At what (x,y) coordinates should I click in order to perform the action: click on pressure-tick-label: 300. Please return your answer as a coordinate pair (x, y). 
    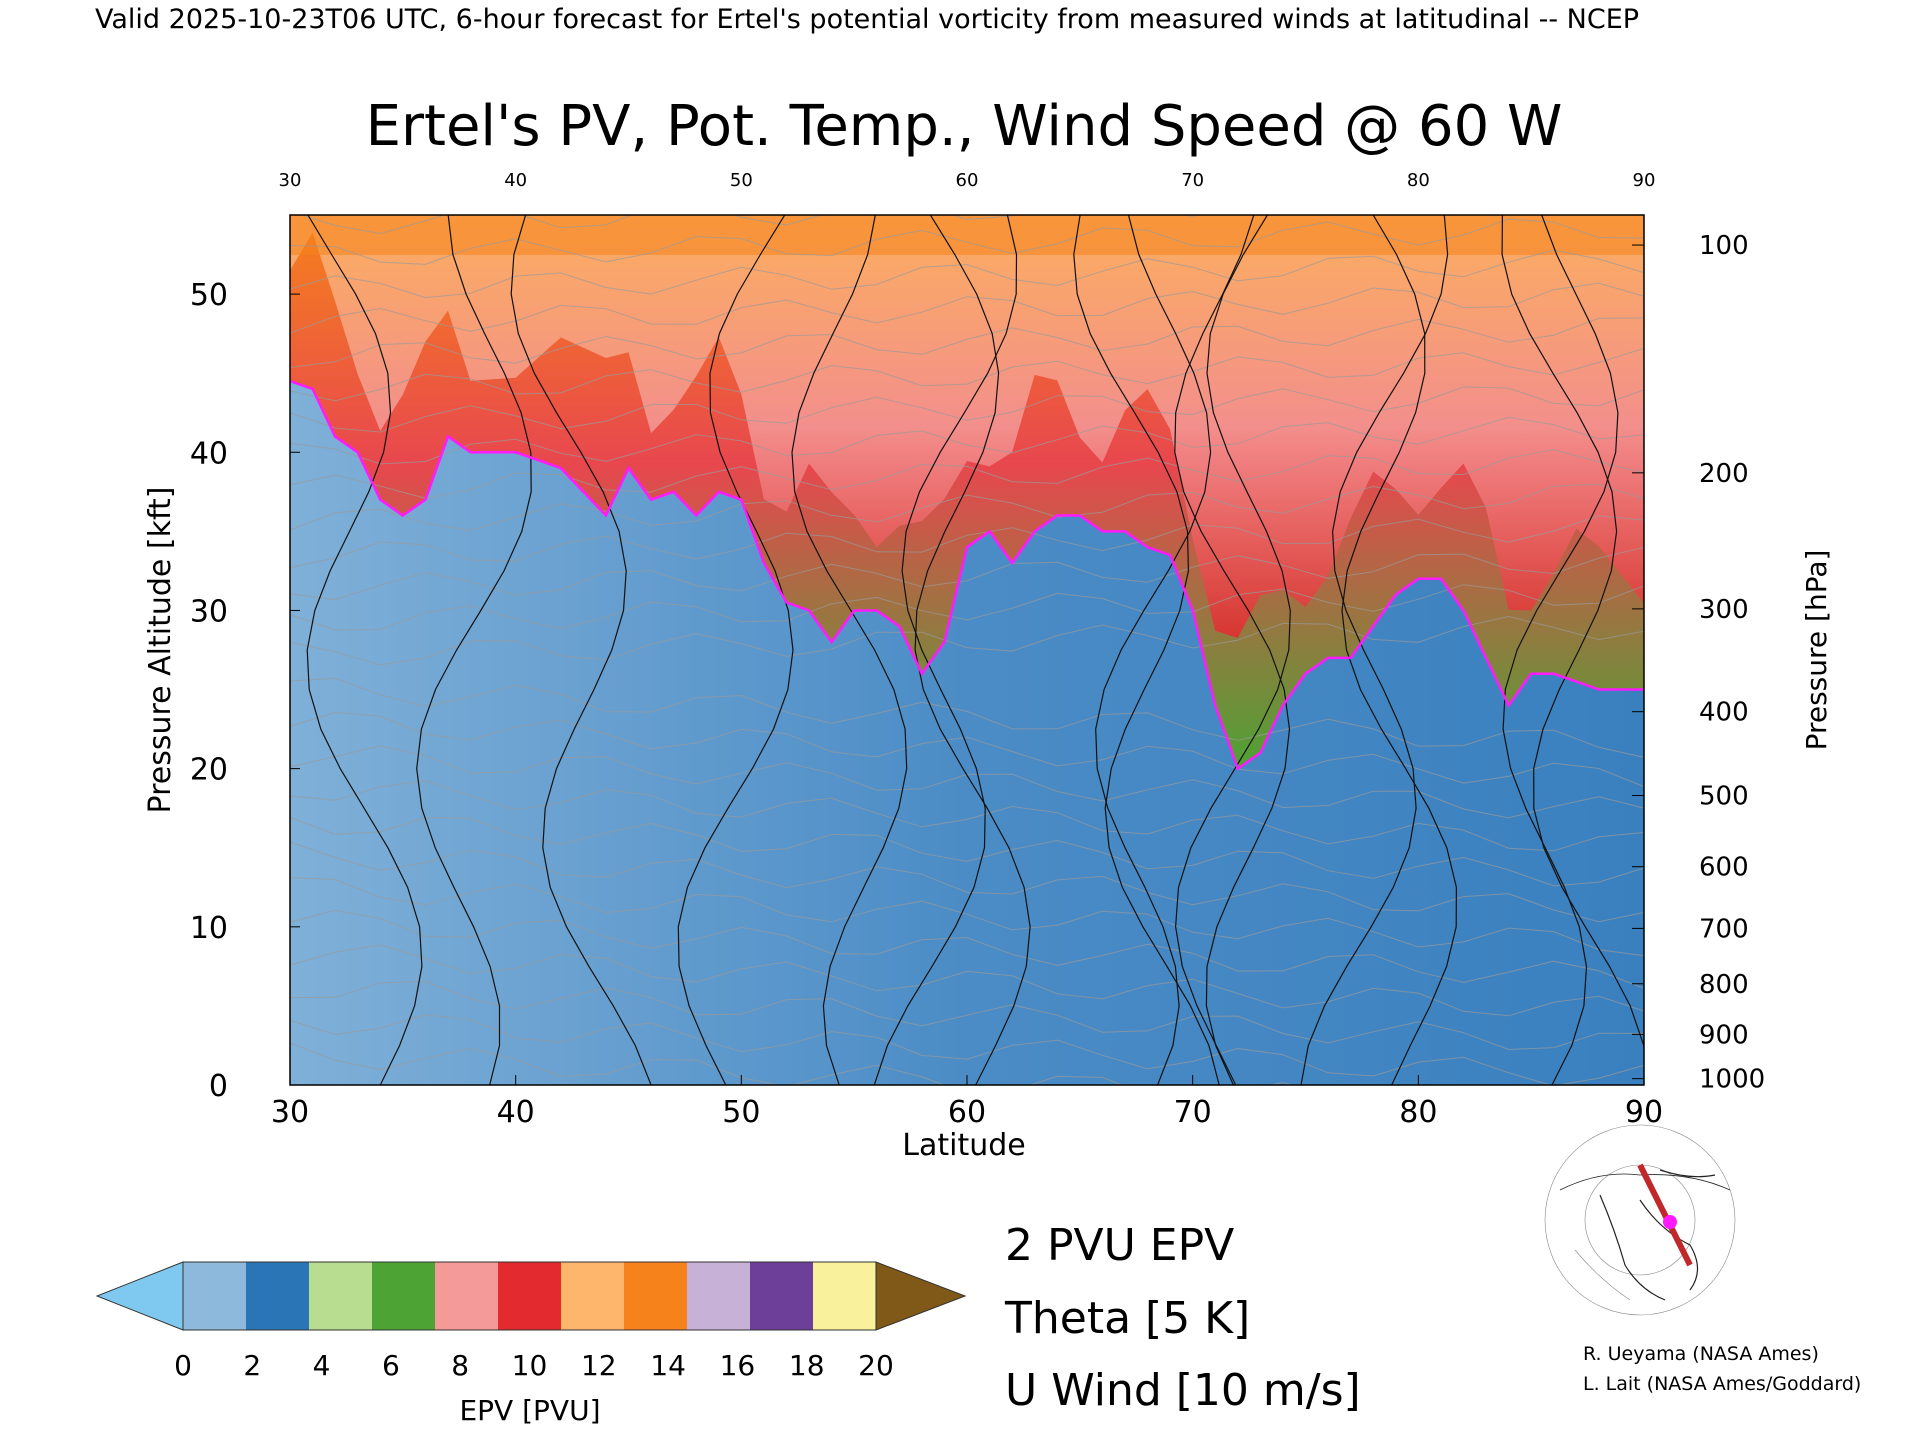
    Looking at the image, I should click on (1724, 610).